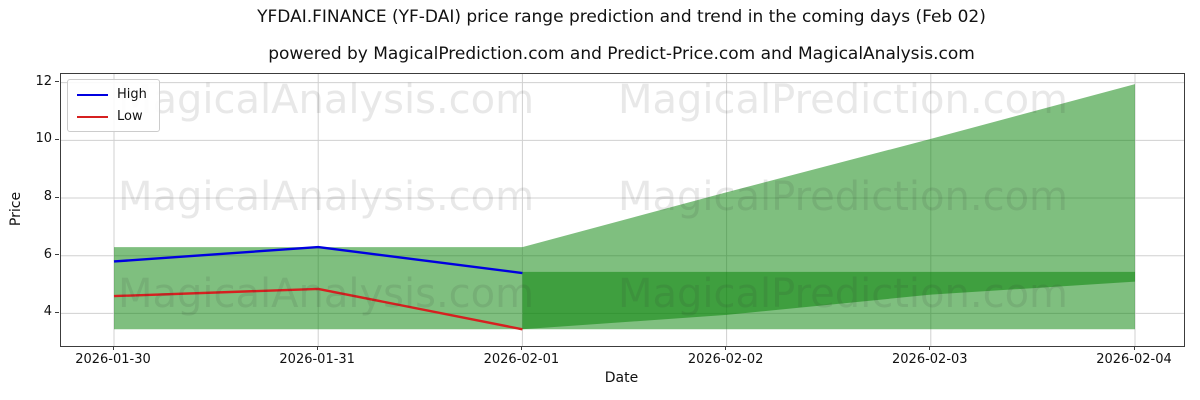 Image resolution: width=1200 pixels, height=400 pixels. What do you see at coordinates (130, 116) in the screenshot?
I see `legend-label-low: Low` at bounding box center [130, 116].